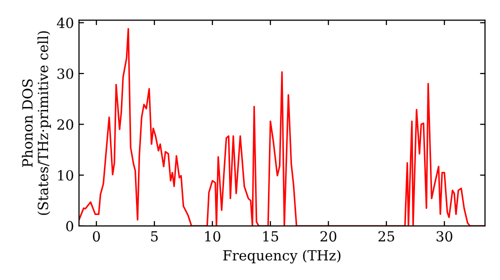 The height and width of the screenshot is (280, 500). Describe the element at coordinates (70, 226) in the screenshot. I see `y-tick-label: 0` at that location.